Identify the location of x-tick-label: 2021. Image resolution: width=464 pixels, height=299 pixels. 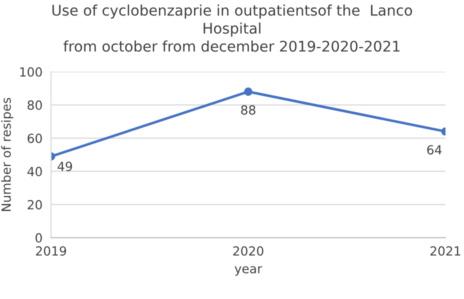
(445, 251).